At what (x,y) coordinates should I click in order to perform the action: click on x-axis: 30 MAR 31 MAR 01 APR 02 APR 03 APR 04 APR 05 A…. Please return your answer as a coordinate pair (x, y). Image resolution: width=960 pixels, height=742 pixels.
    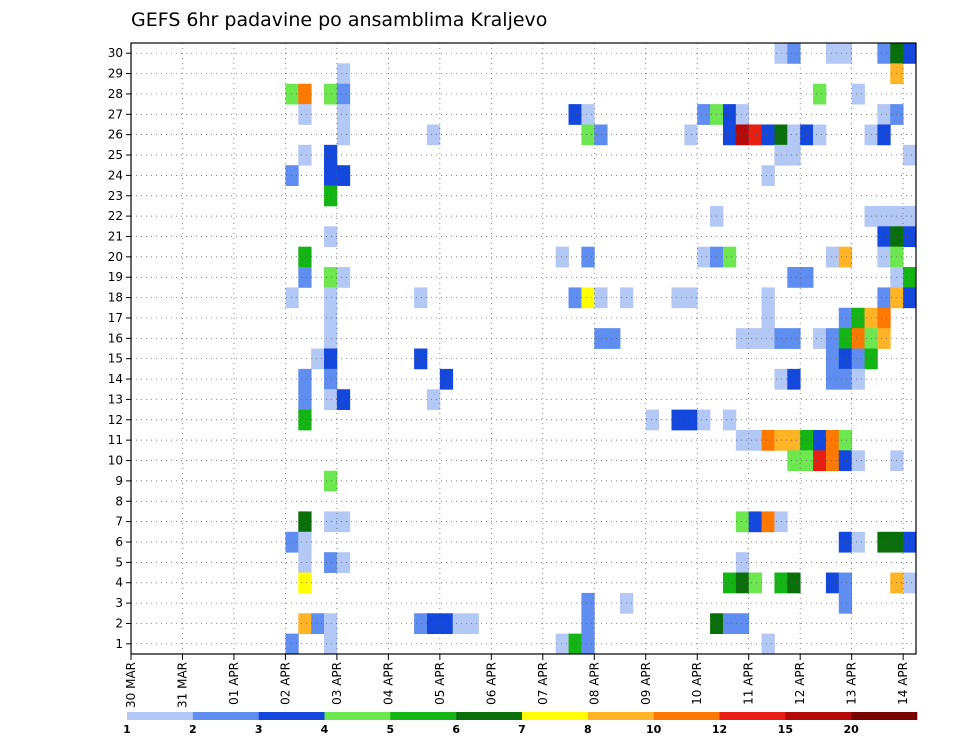
    Looking at the image, I should click on (517, 681).